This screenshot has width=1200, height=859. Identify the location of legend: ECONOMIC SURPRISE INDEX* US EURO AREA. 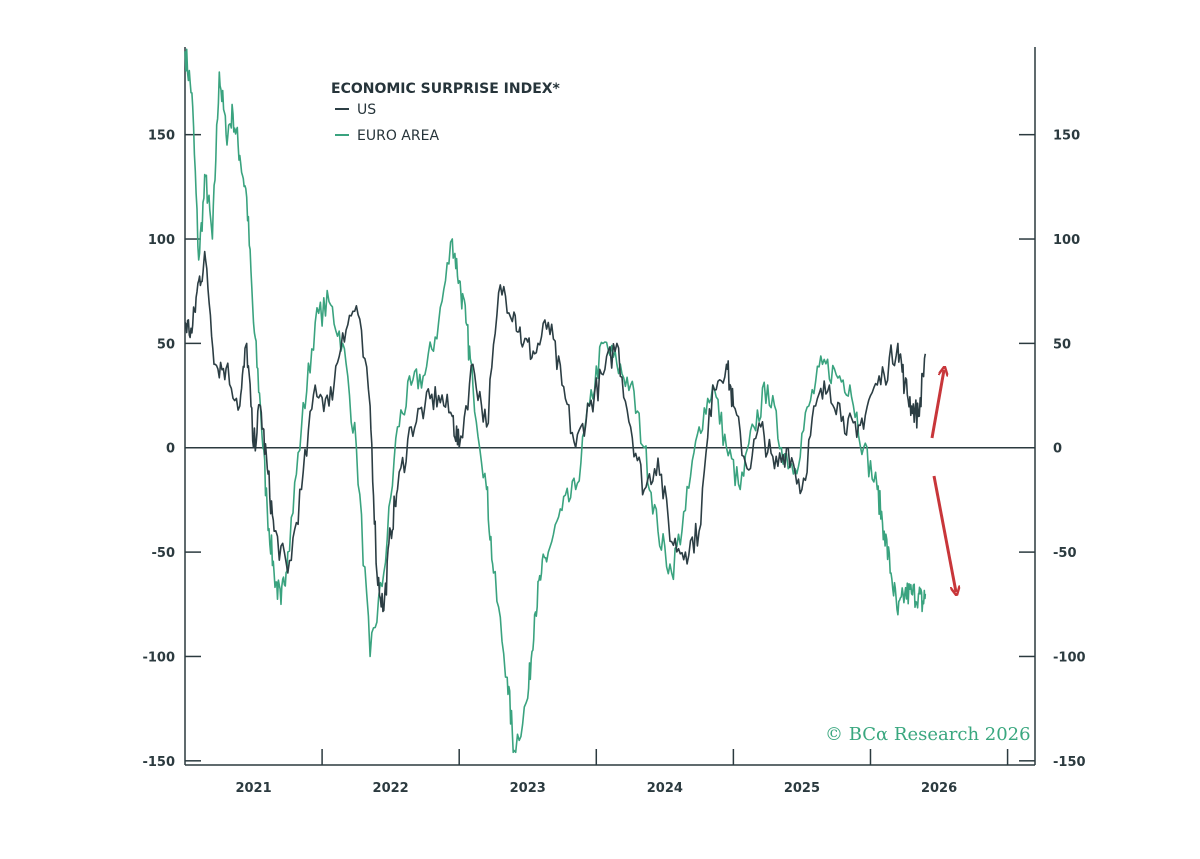
(446, 112).